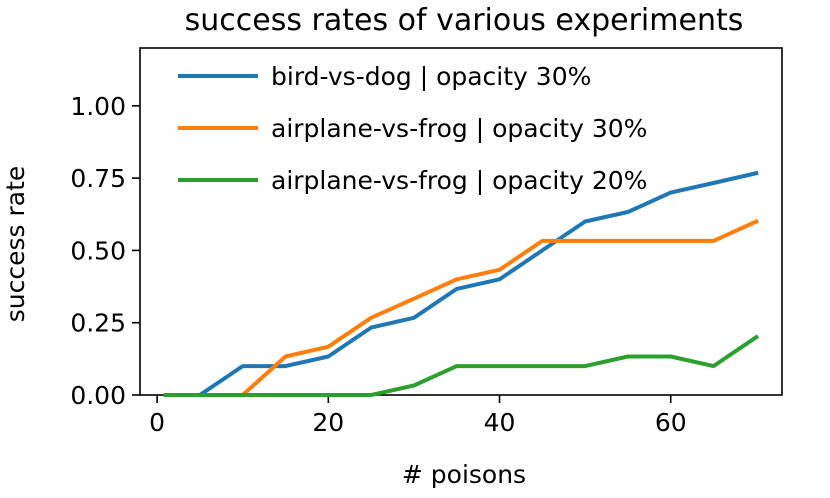  What do you see at coordinates (157, 422) in the screenshot?
I see `x-tick-label: 0` at bounding box center [157, 422].